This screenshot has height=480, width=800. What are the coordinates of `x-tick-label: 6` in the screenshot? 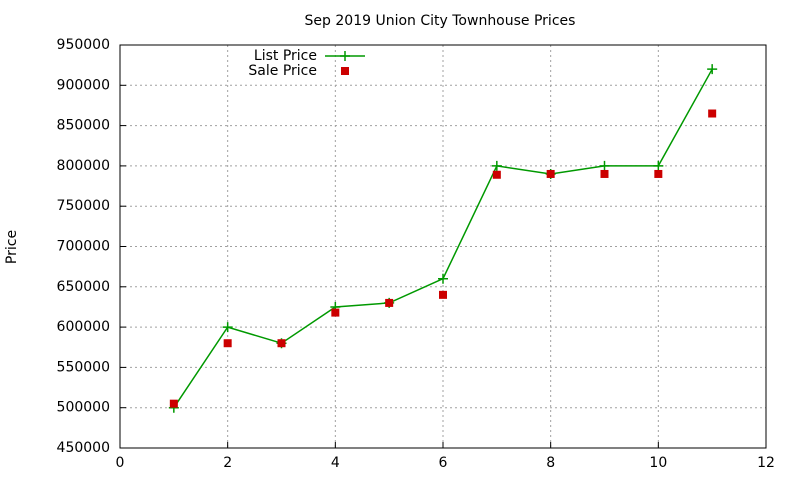 It's located at (443, 463).